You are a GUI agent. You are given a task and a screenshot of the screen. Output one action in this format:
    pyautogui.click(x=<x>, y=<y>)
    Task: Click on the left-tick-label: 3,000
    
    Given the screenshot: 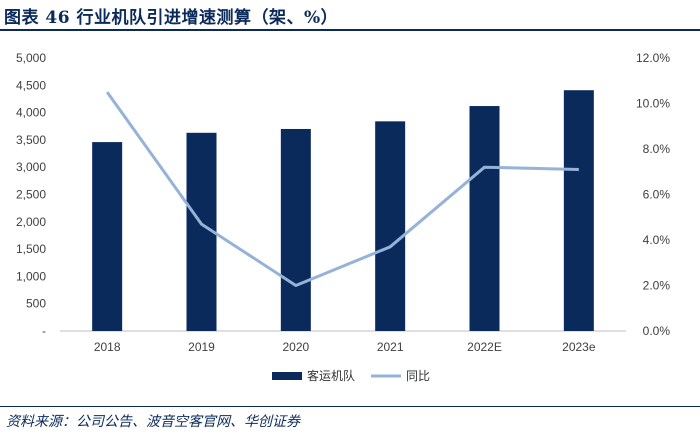 What is the action you would take?
    pyautogui.click(x=31, y=167)
    